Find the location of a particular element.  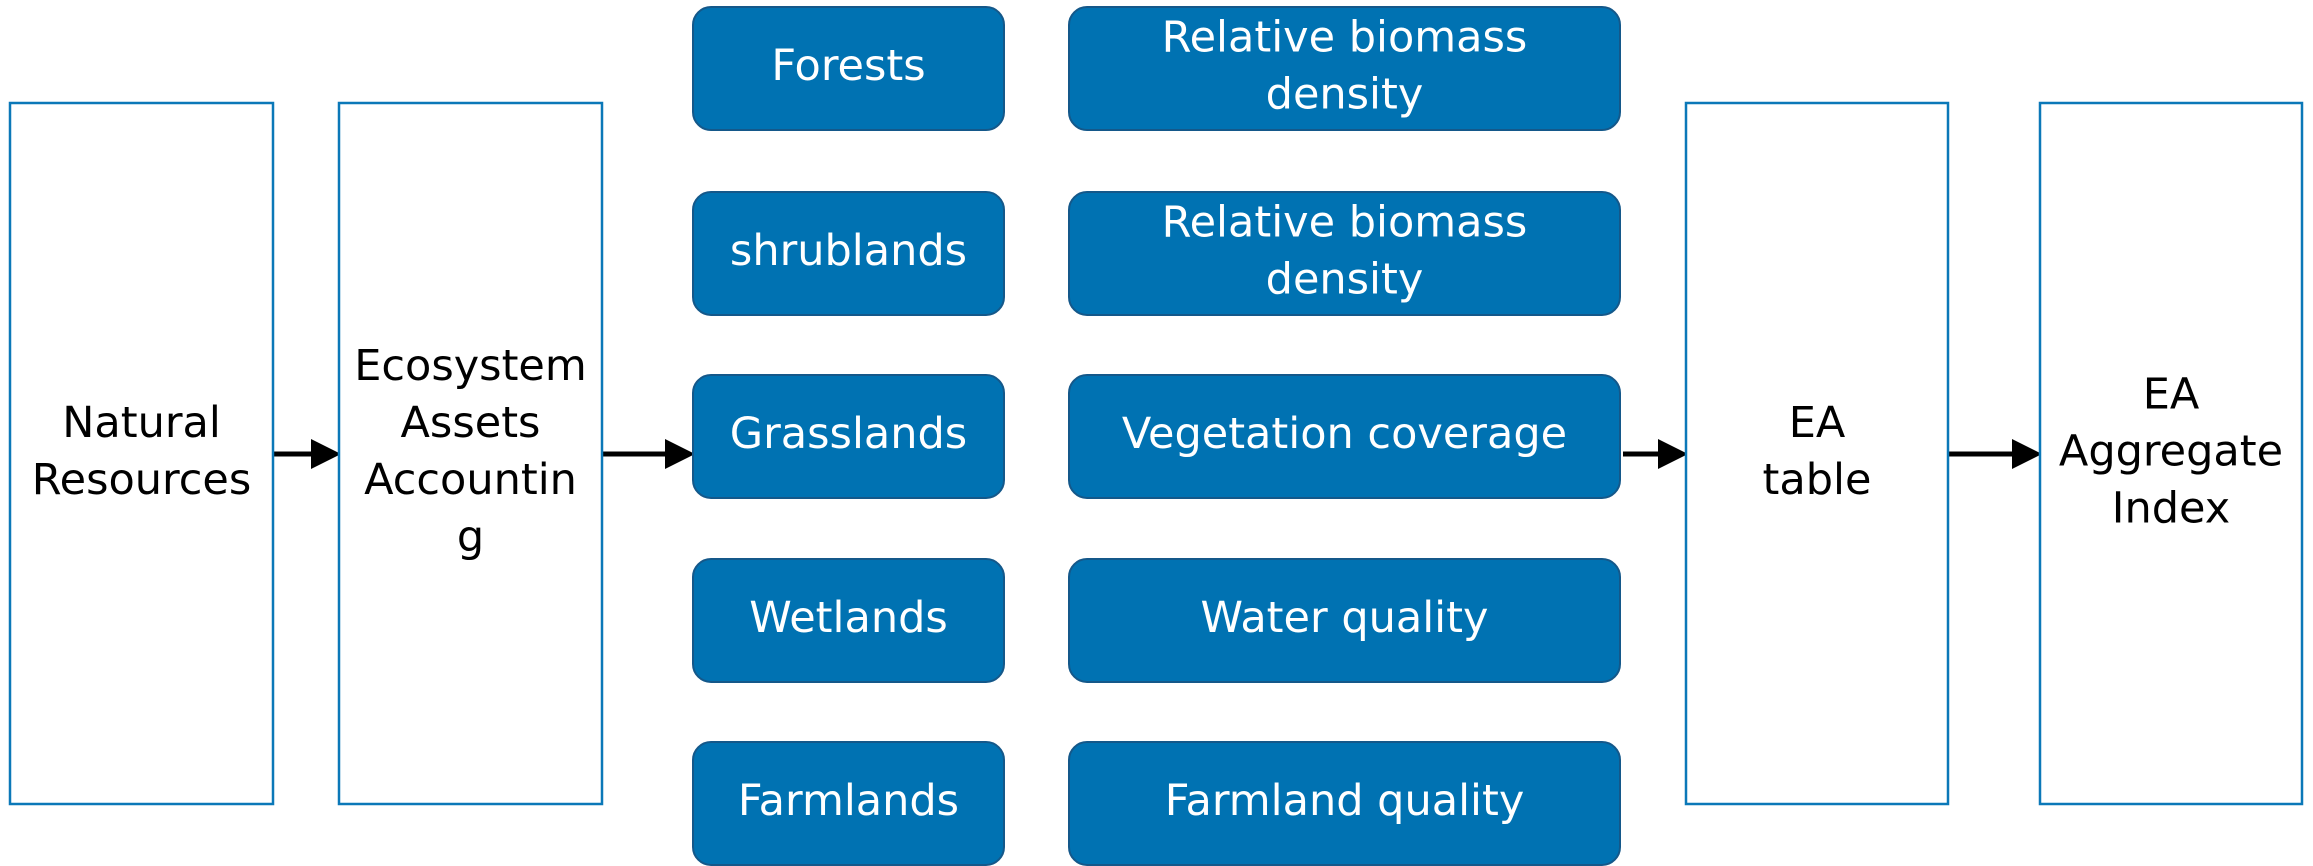

label: Vegetation coverage is located at coordinates (1344, 434).